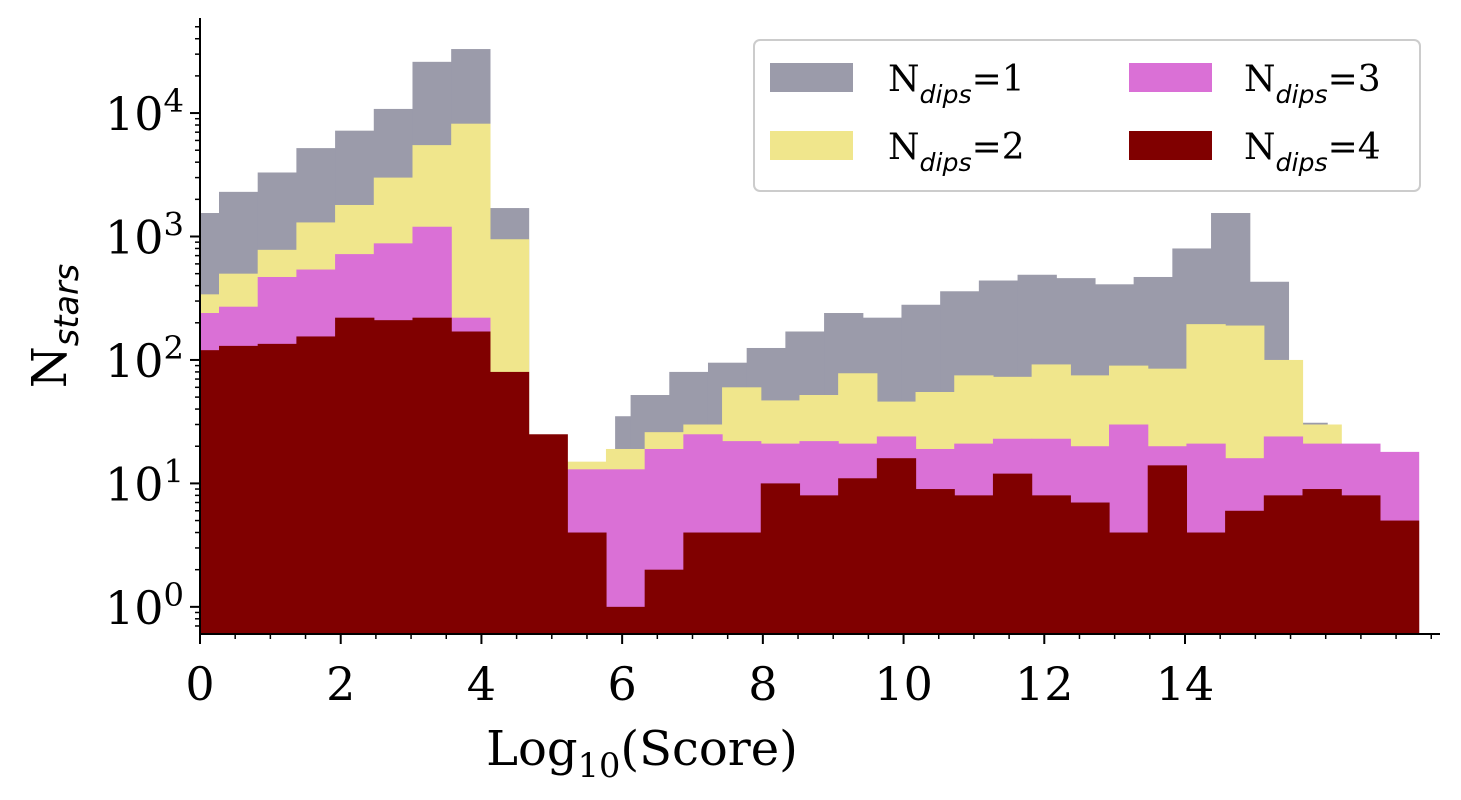 The image size is (1461, 800). Describe the element at coordinates (1312, 84) in the screenshot. I see `legend-label: Ndips=3` at that location.